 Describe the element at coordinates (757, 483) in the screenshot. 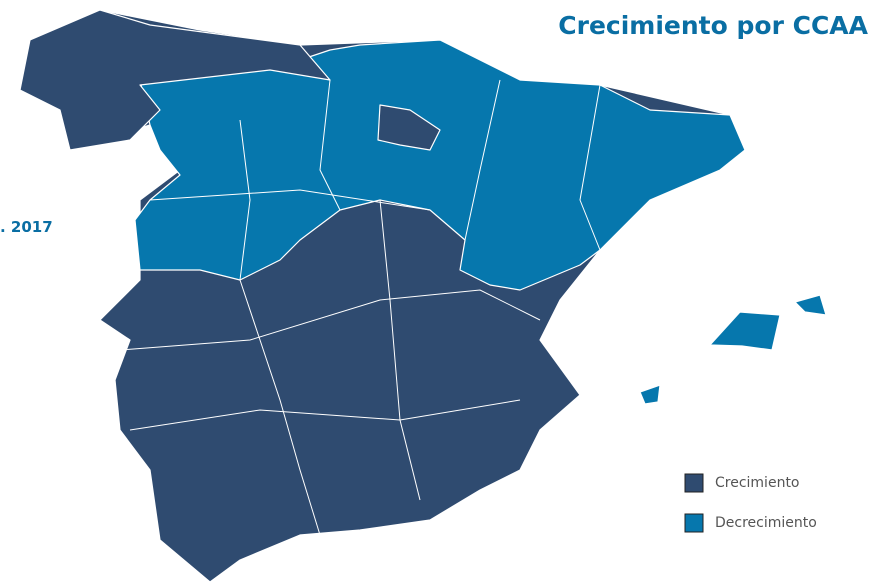

I see `legend-label: Crecimiento` at that location.